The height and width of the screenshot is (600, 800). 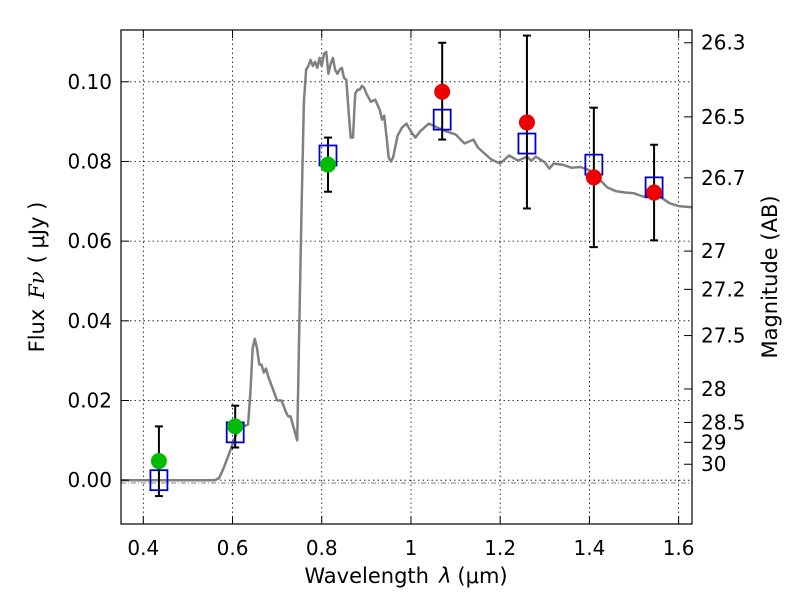 I want to click on y2-tick-label: 26.3, so click(x=723, y=43).